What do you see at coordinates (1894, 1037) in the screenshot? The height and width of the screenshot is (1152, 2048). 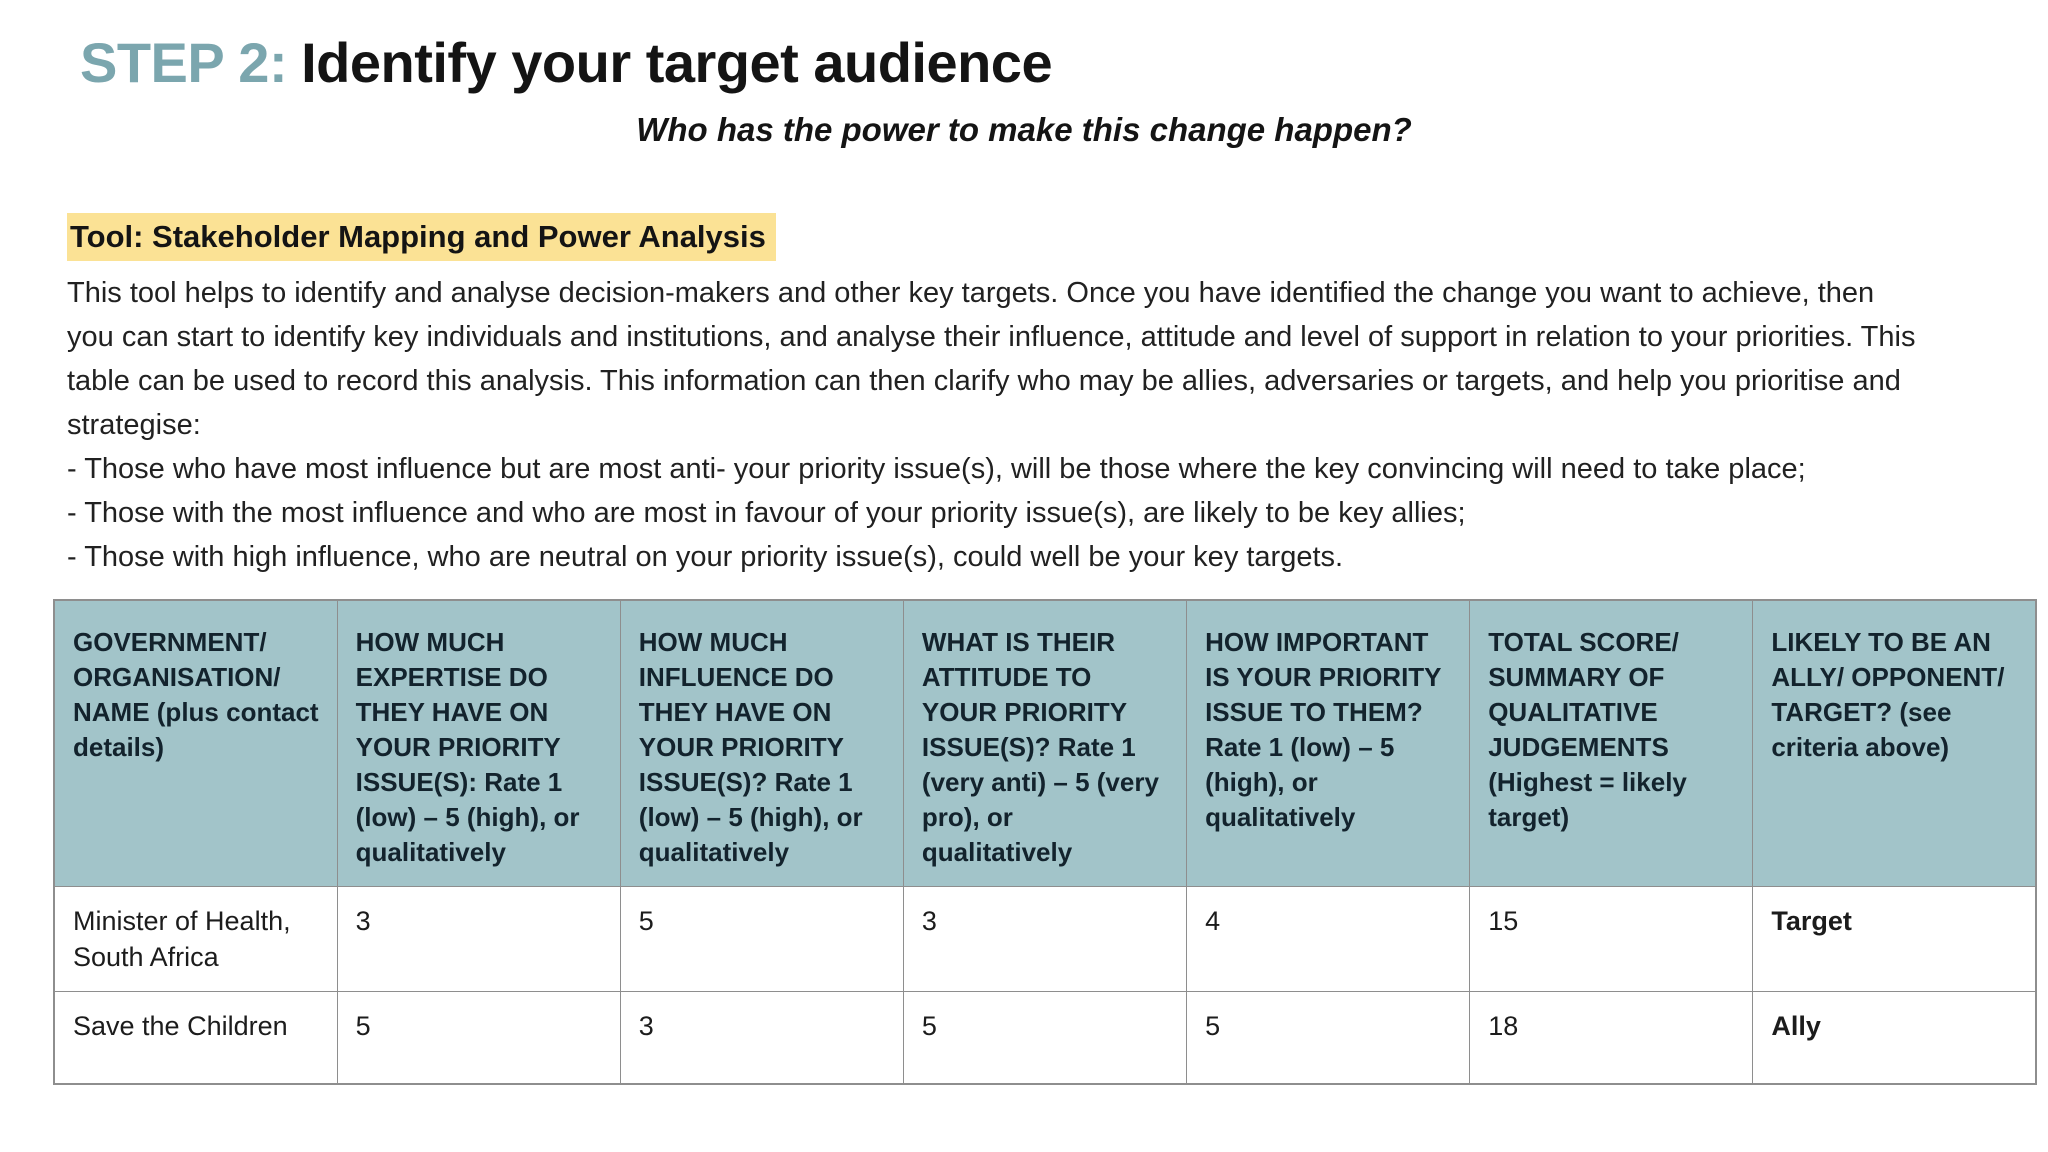 I see `cell-classification: Ally` at bounding box center [1894, 1037].